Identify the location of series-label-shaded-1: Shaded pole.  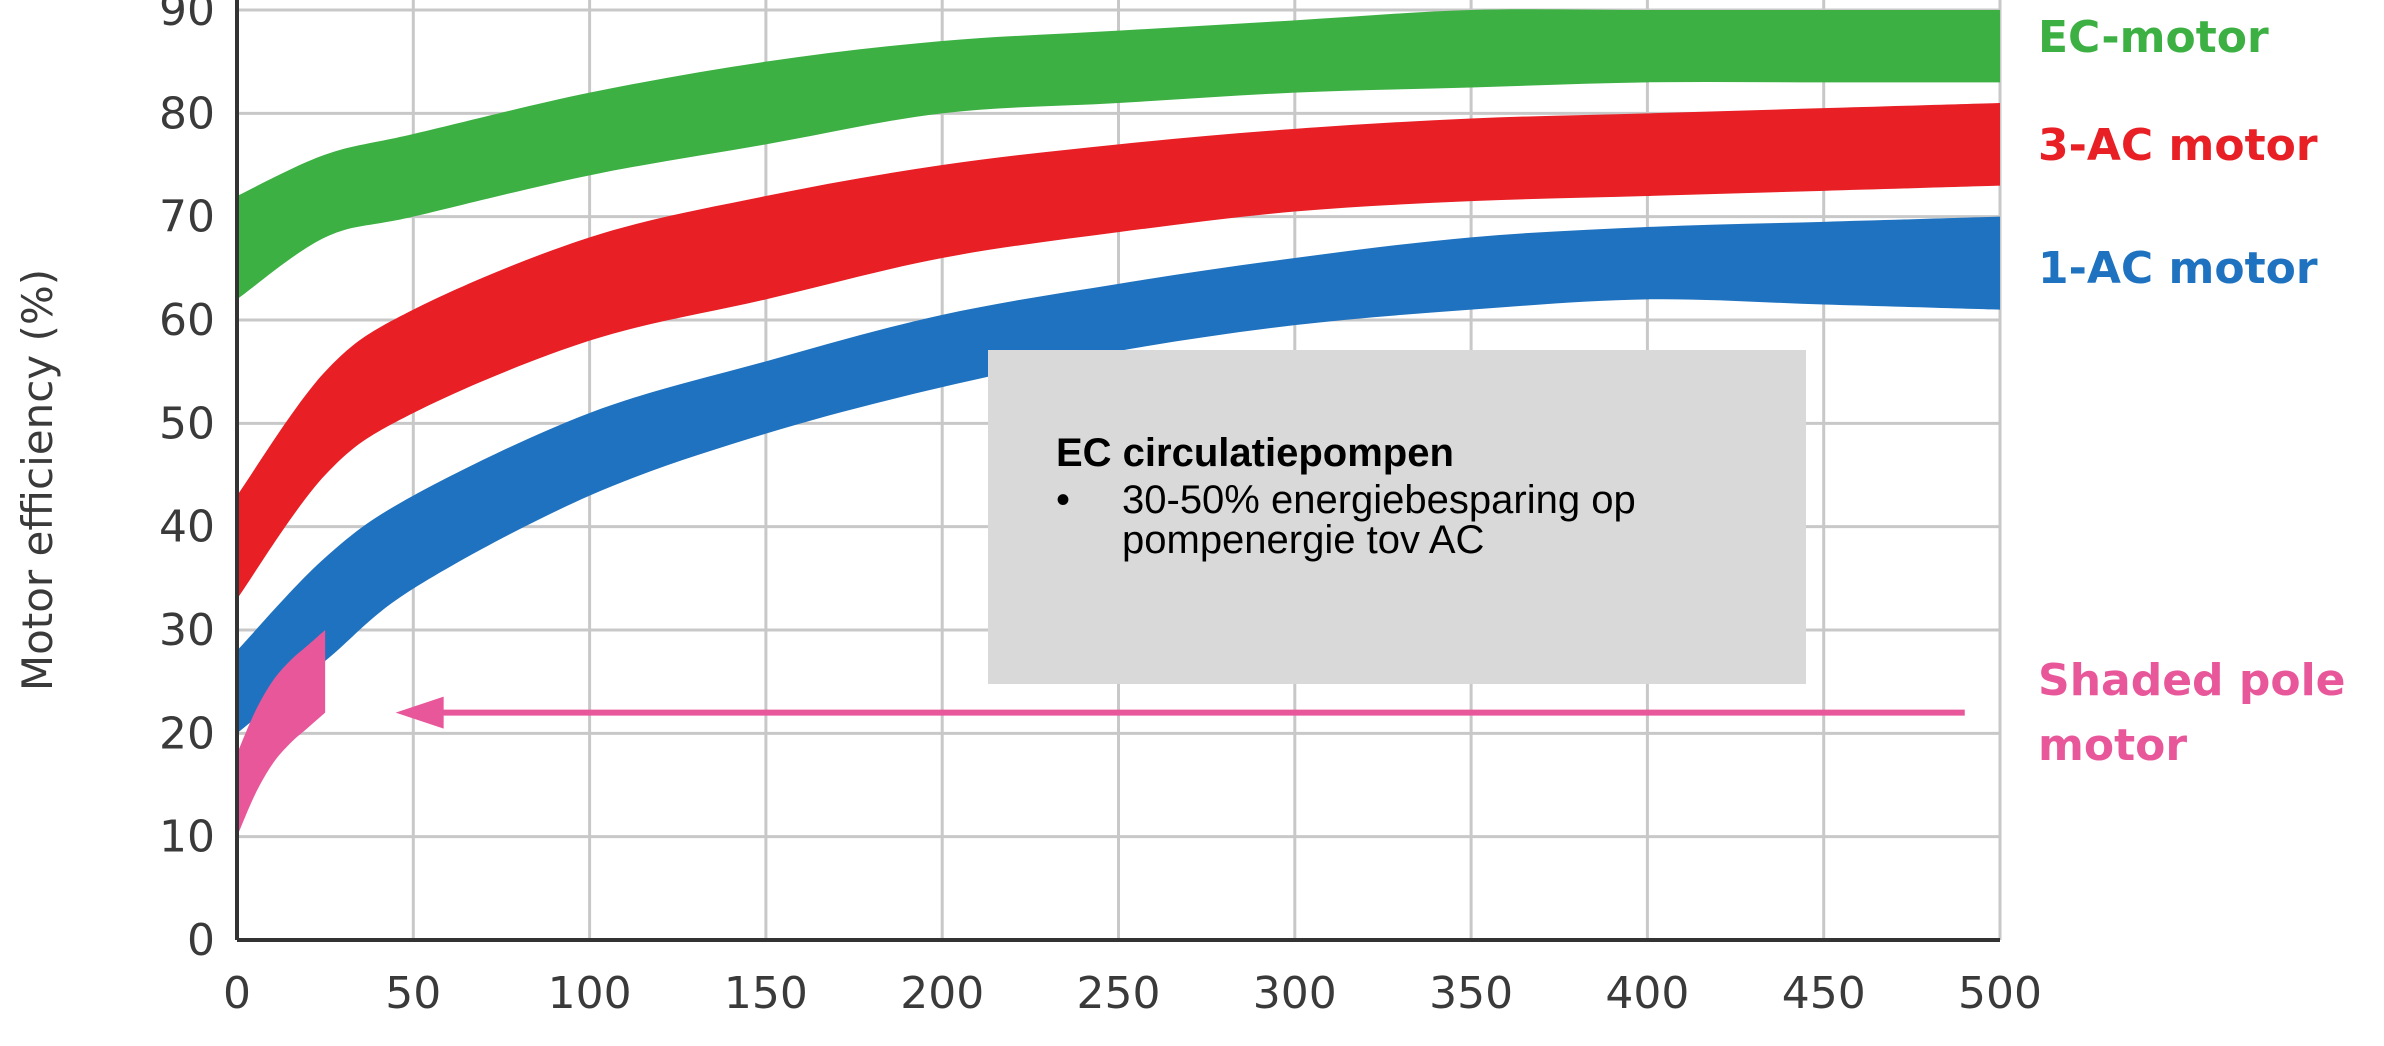
(2192, 680).